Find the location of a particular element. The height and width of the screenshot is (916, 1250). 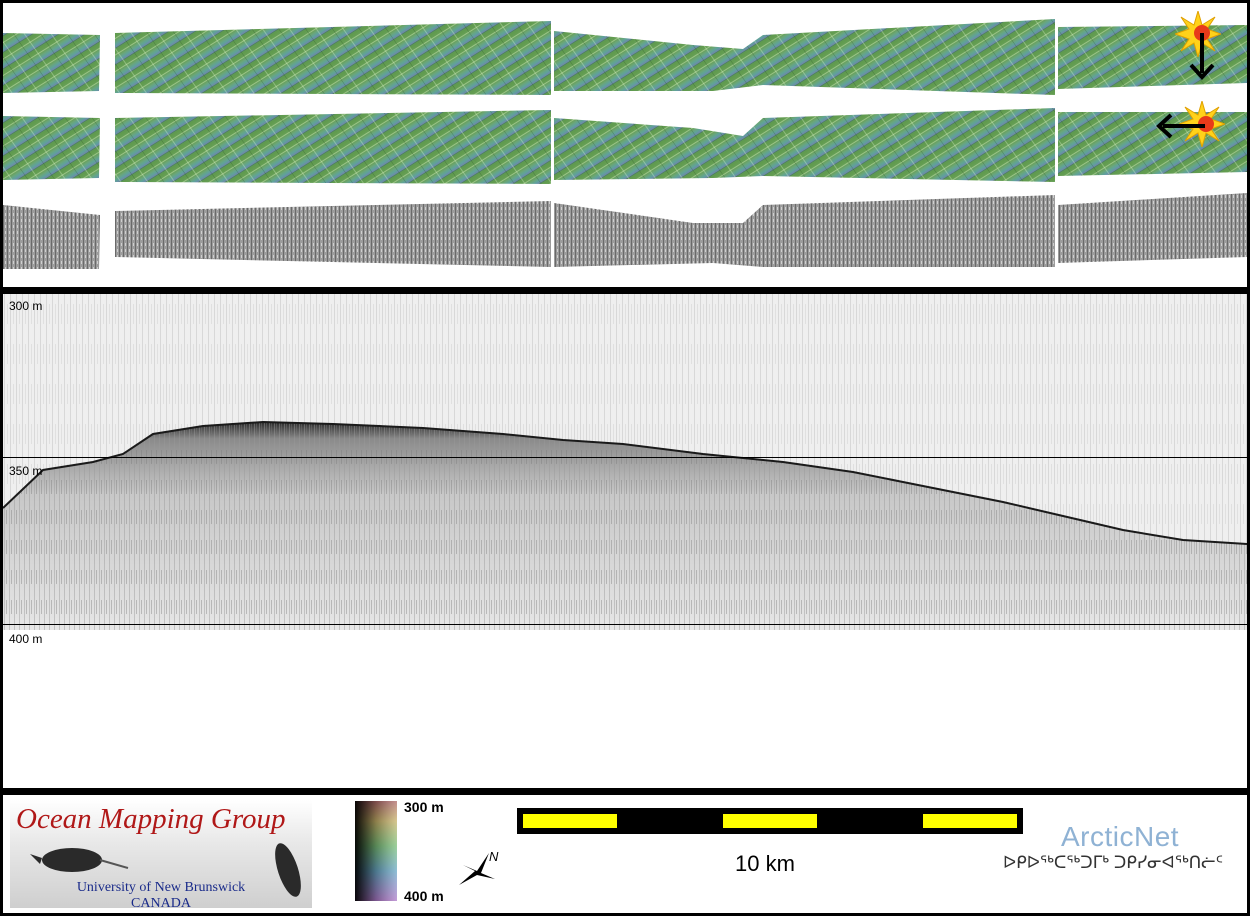

scale-bar is located at coordinates (770, 821).